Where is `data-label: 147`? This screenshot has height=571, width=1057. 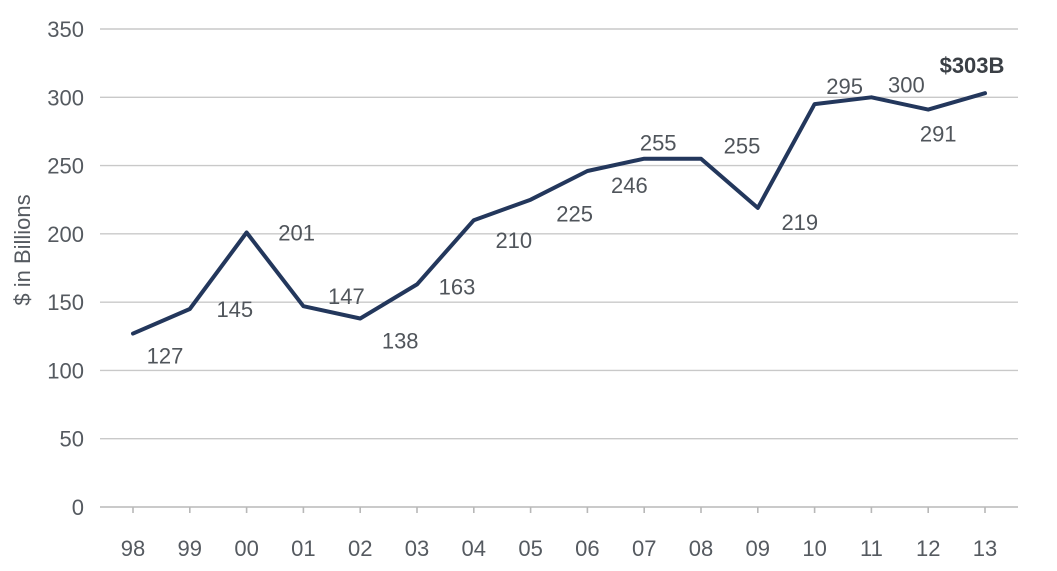
data-label: 147 is located at coordinates (346, 296).